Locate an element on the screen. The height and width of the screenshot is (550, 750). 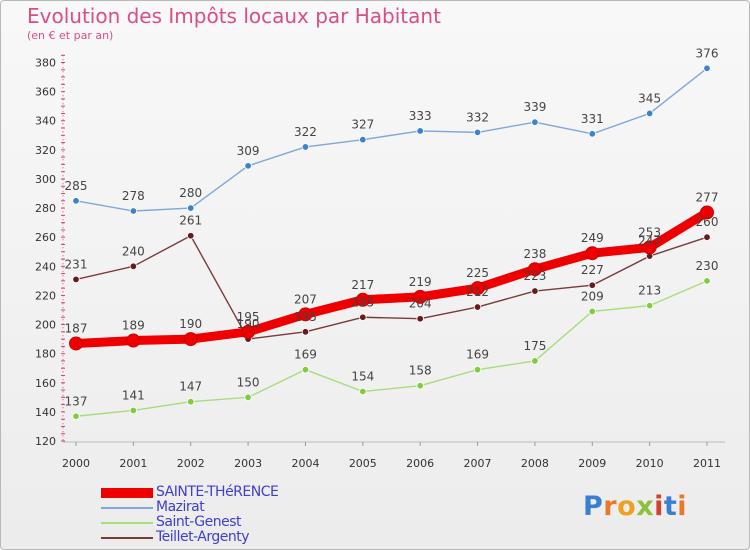
data-label-teillet-argenty: 240 is located at coordinates (133, 251).